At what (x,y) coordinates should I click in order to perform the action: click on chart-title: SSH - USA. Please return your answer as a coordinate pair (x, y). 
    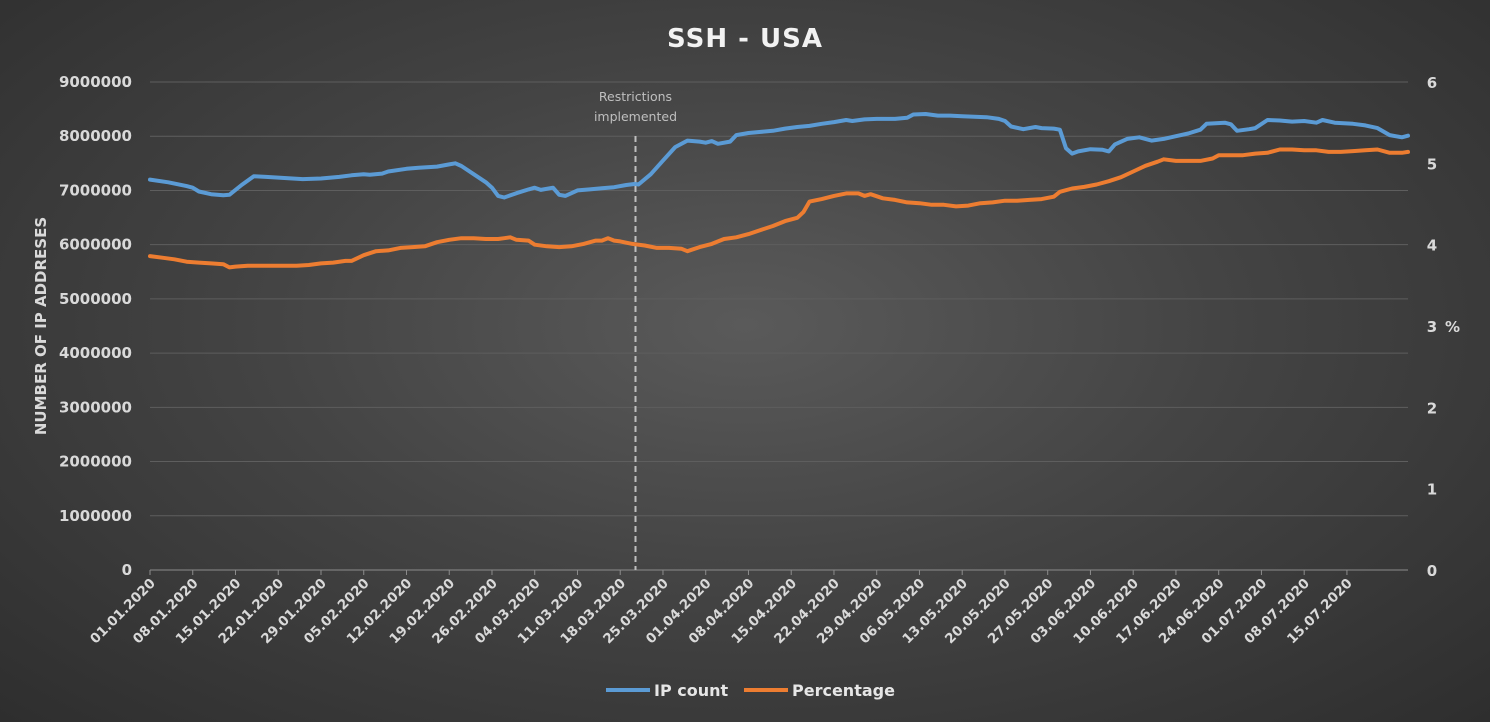
    Looking at the image, I should click on (745, 39).